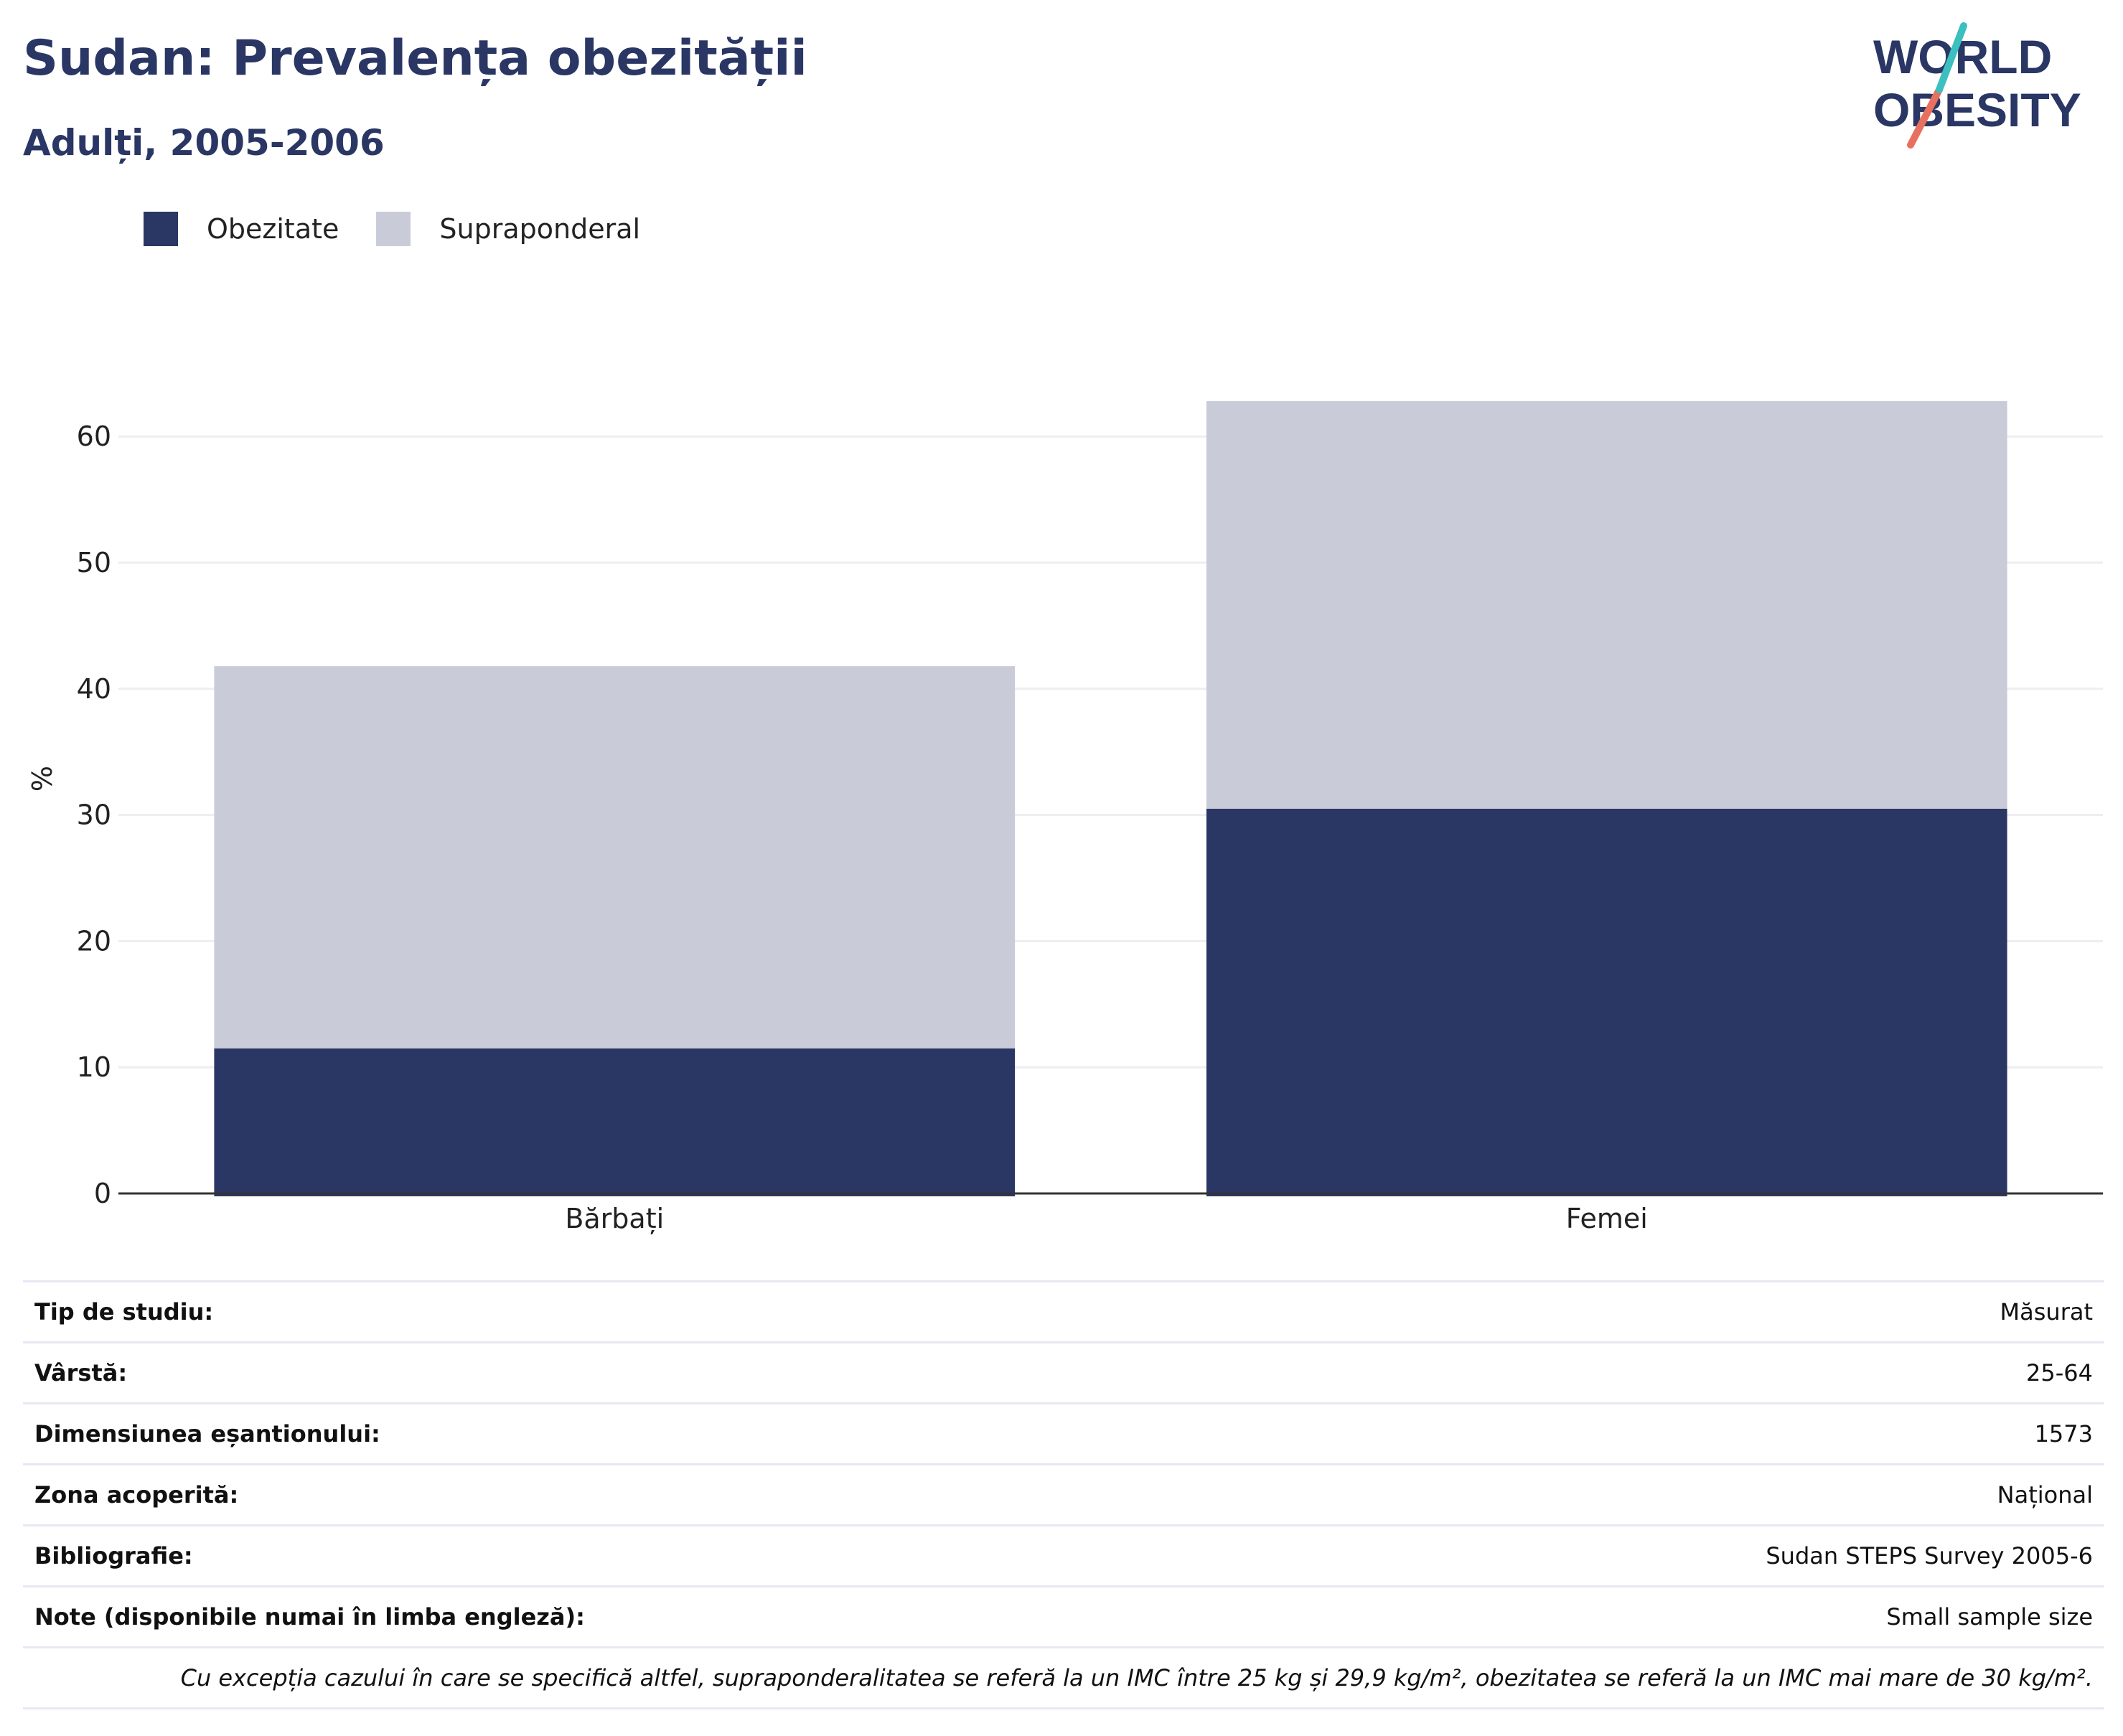 This screenshot has height=1736, width=2123. What do you see at coordinates (1607, 1218) in the screenshot?
I see `x-tick-label: Femei` at bounding box center [1607, 1218].